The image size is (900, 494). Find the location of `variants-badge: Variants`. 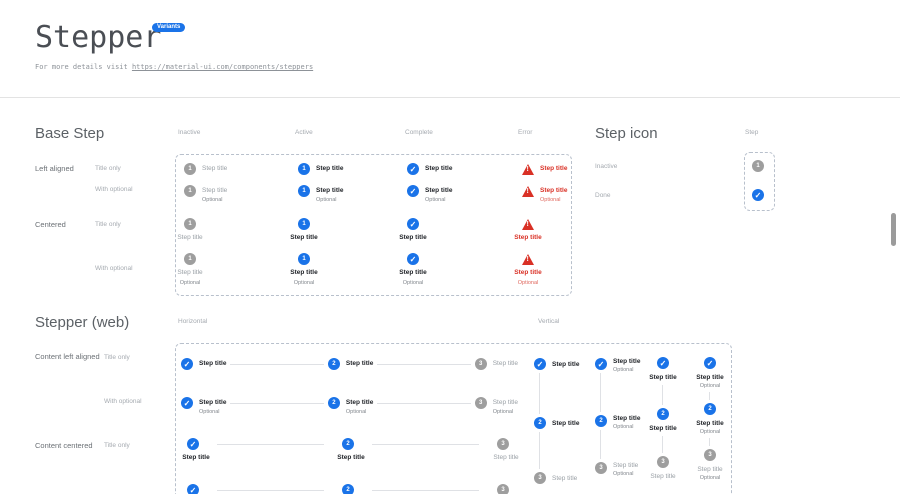

variants-badge: Variants is located at coordinates (169, 27).